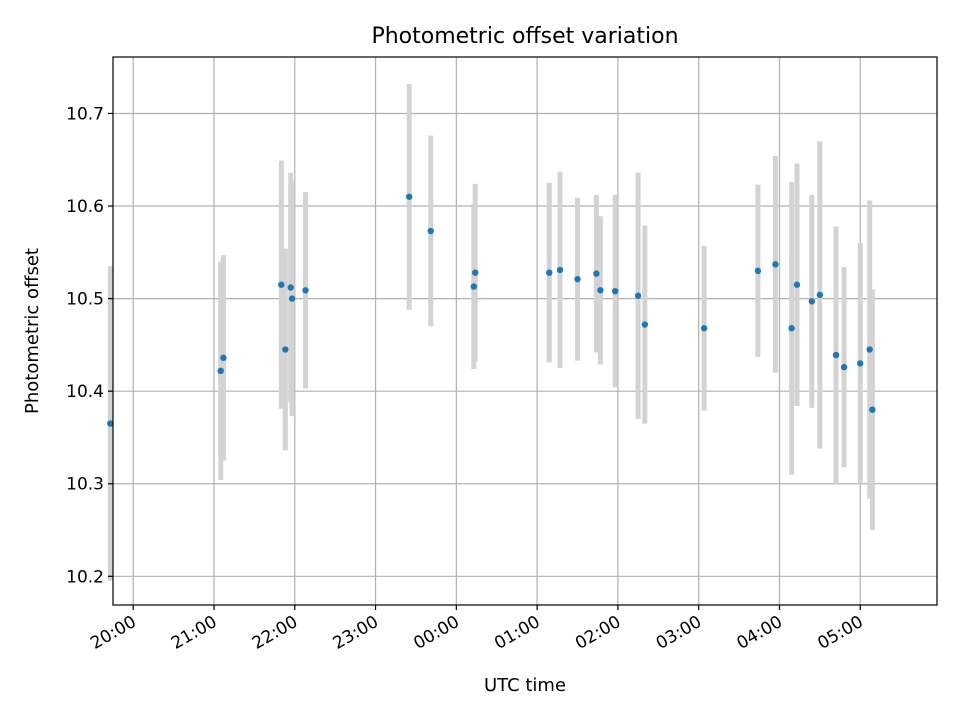  What do you see at coordinates (85, 392) in the screenshot?
I see `y-tick-label: 10.4` at bounding box center [85, 392].